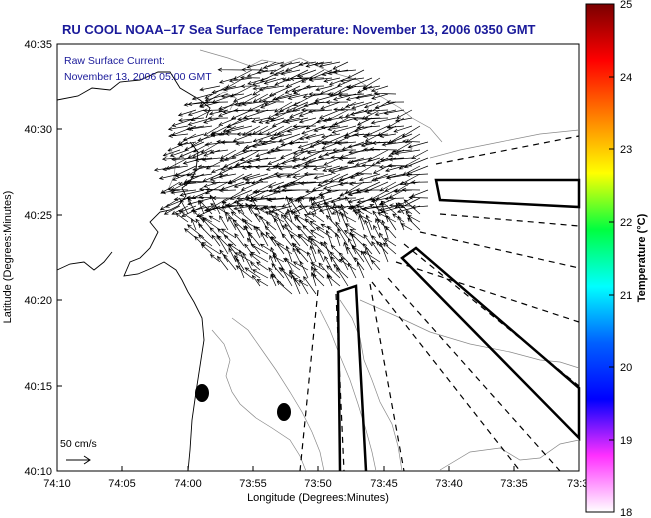 The height and width of the screenshot is (518, 651). What do you see at coordinates (626, 78) in the screenshot?
I see `colorbar-tick: 24` at bounding box center [626, 78].